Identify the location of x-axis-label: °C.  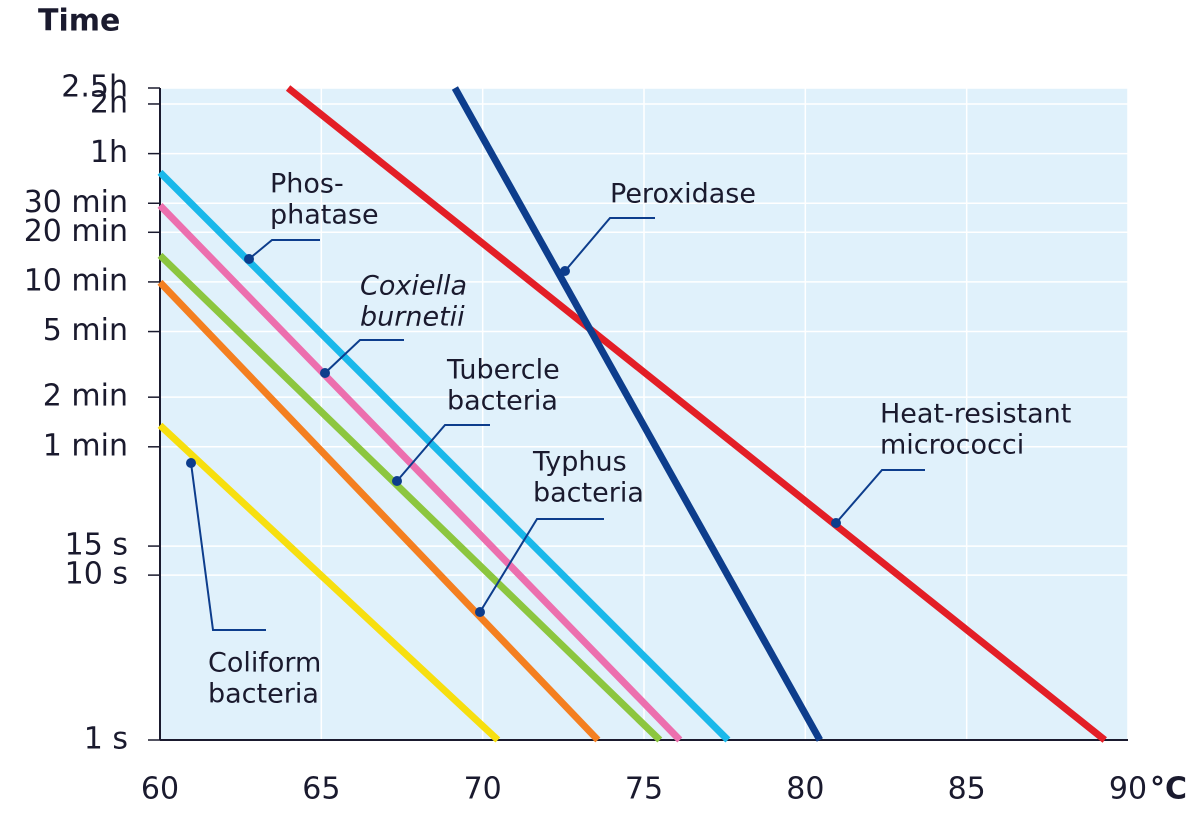
(1168, 789).